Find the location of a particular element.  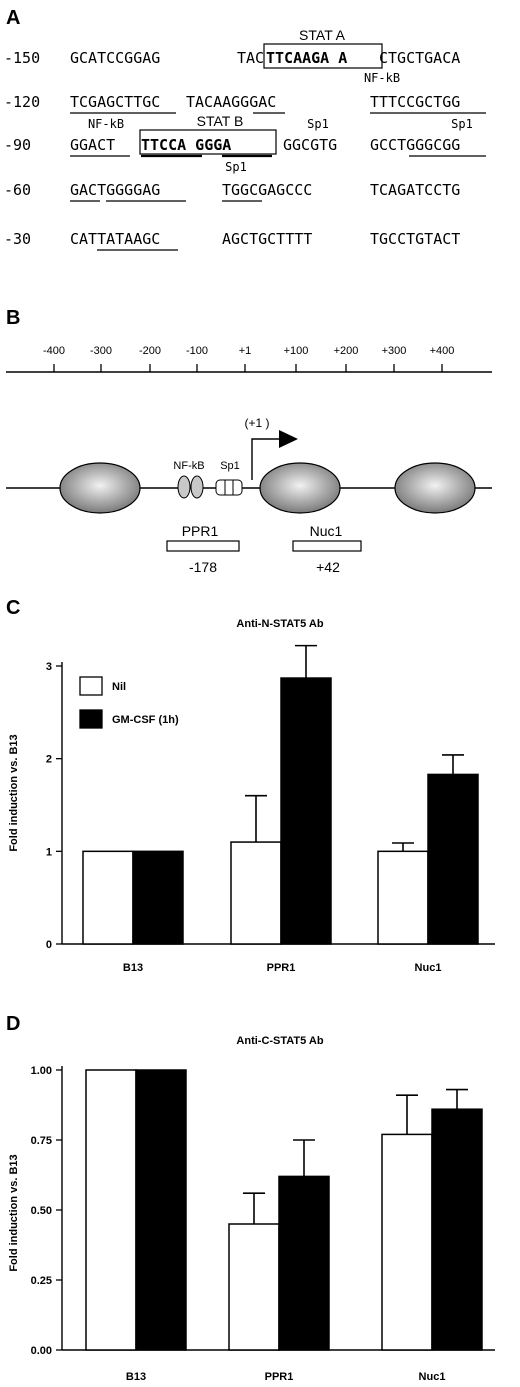

nuc1-label: Nuc1 is located at coordinates (326, 531).